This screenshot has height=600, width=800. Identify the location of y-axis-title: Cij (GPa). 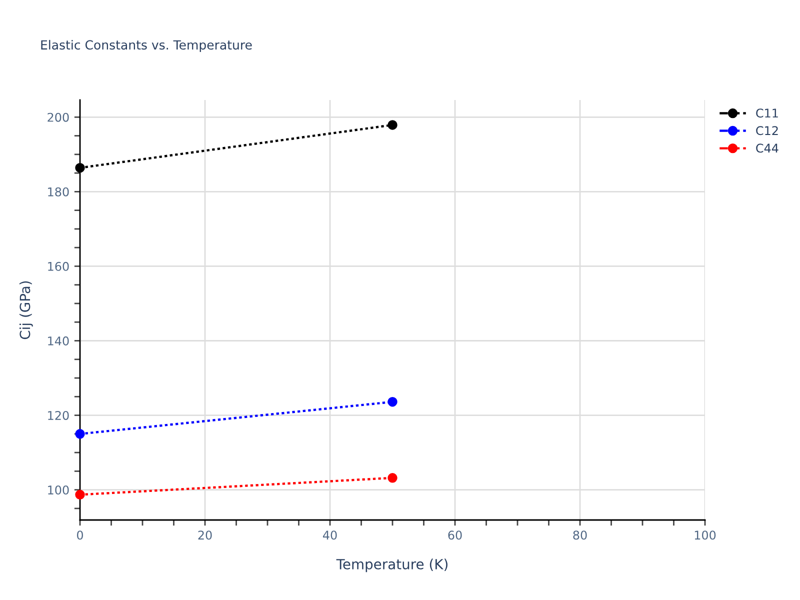
(26, 310).